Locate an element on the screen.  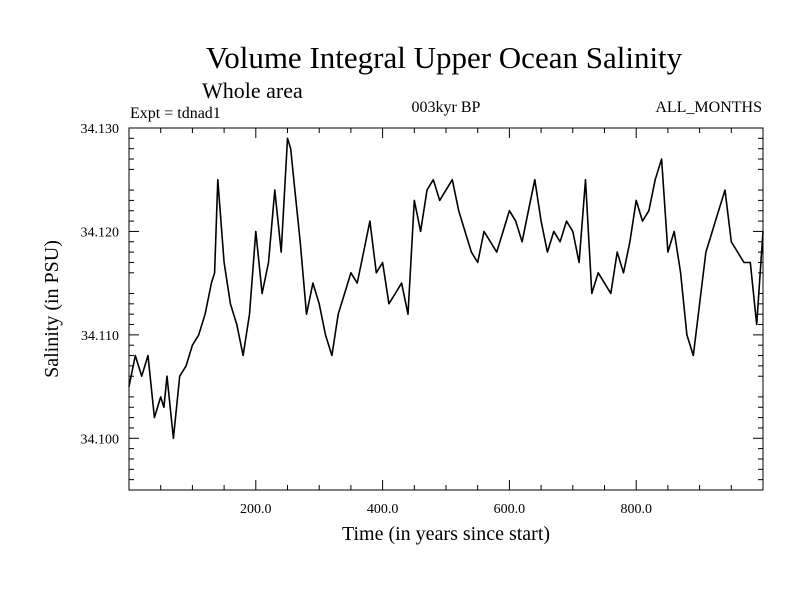
experiment-label: Expt = tdnad1 is located at coordinates (175, 113).